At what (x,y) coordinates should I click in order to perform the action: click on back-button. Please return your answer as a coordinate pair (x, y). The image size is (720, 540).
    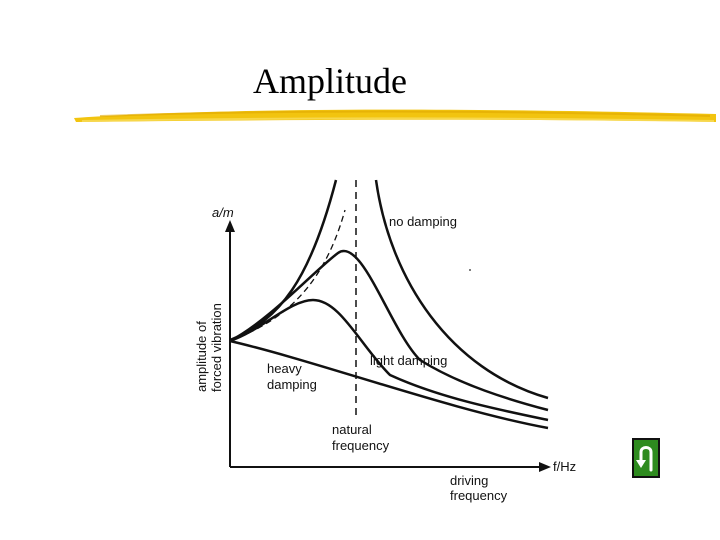
    Looking at the image, I should click on (646, 458).